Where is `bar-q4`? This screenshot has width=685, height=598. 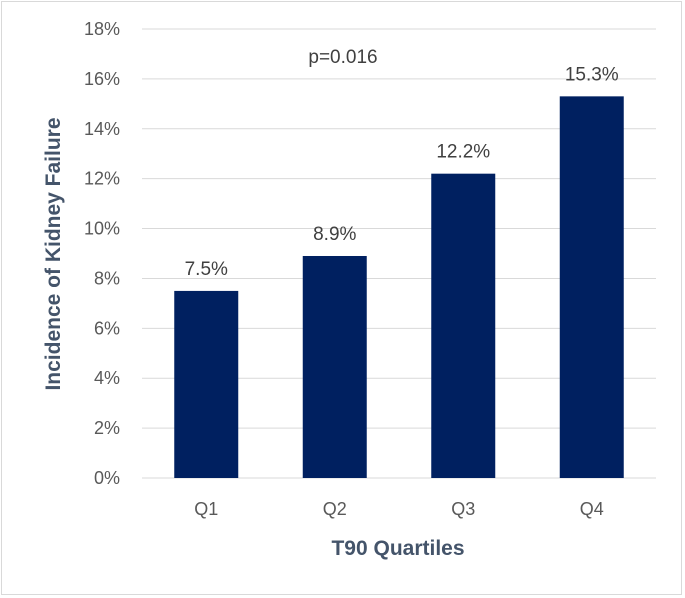 bar-q4 is located at coordinates (591, 287).